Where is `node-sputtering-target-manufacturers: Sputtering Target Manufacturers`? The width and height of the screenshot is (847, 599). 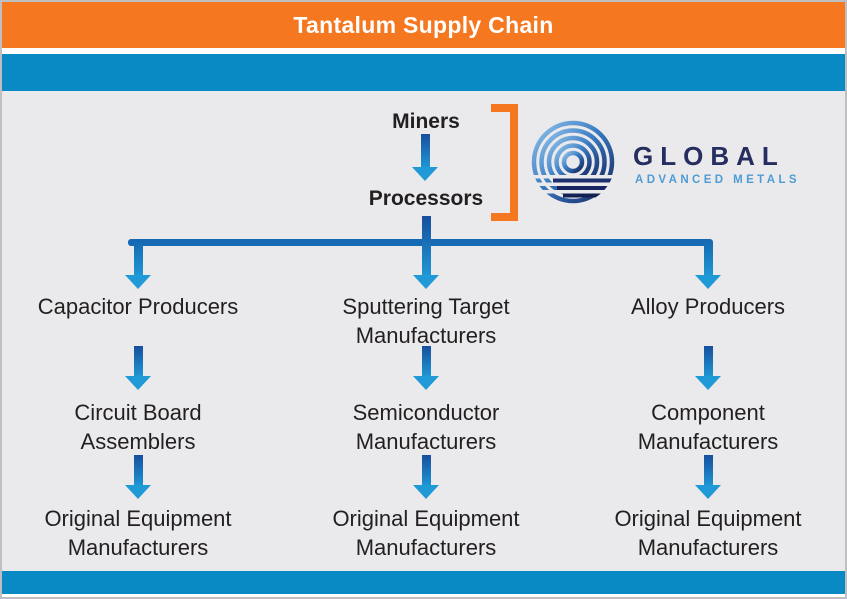 node-sputtering-target-manufacturers: Sputtering Target Manufacturers is located at coordinates (426, 321).